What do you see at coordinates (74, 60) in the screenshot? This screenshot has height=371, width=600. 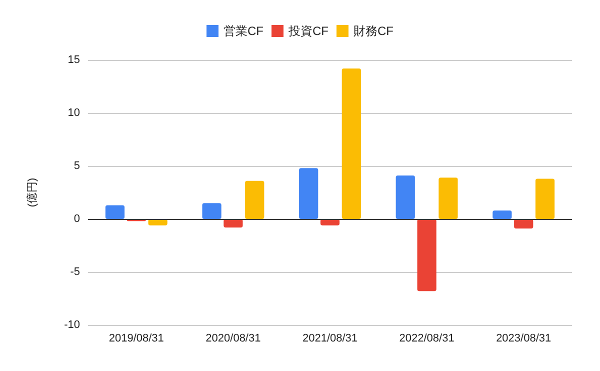 I see `y-tick-label: 15` at bounding box center [74, 60].